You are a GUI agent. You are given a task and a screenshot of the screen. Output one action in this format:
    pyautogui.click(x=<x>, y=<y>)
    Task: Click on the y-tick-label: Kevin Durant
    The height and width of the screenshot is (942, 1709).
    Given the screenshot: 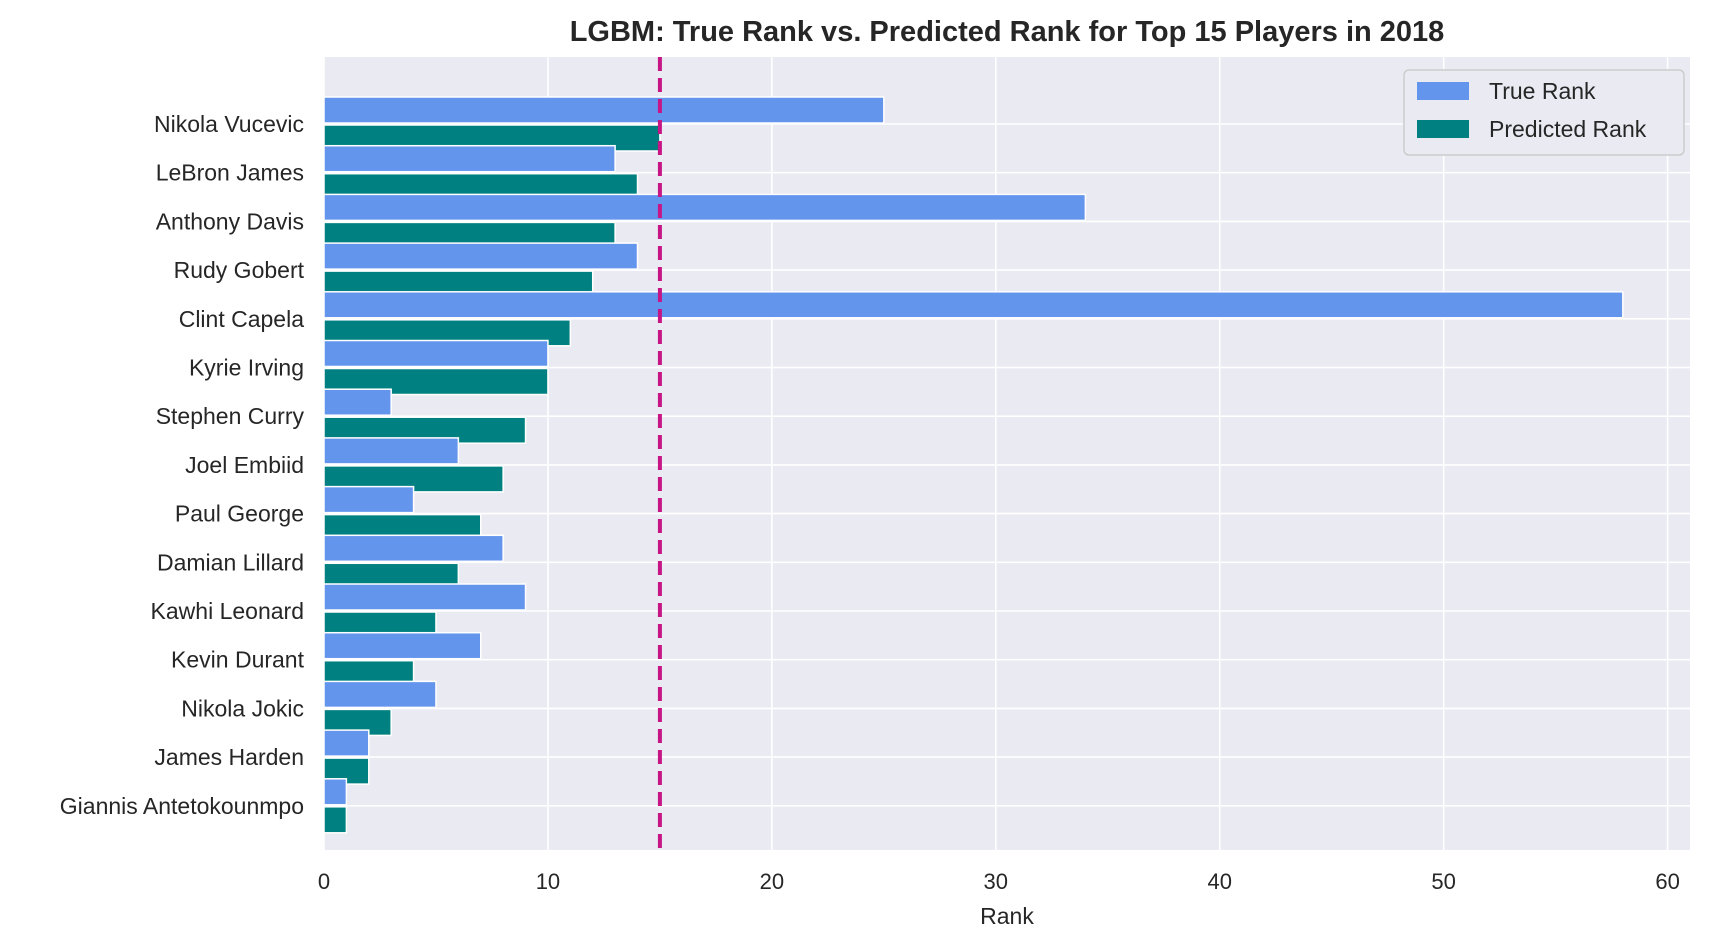 What is the action you would take?
    pyautogui.click(x=238, y=660)
    